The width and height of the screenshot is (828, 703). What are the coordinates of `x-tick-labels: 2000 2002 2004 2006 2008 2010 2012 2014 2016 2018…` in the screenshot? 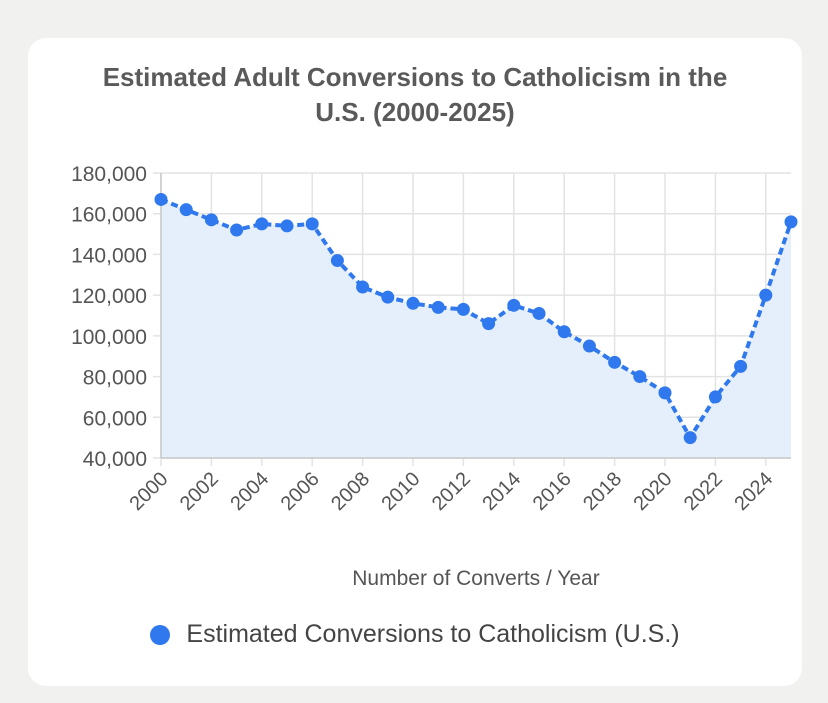 It's located at (452, 491).